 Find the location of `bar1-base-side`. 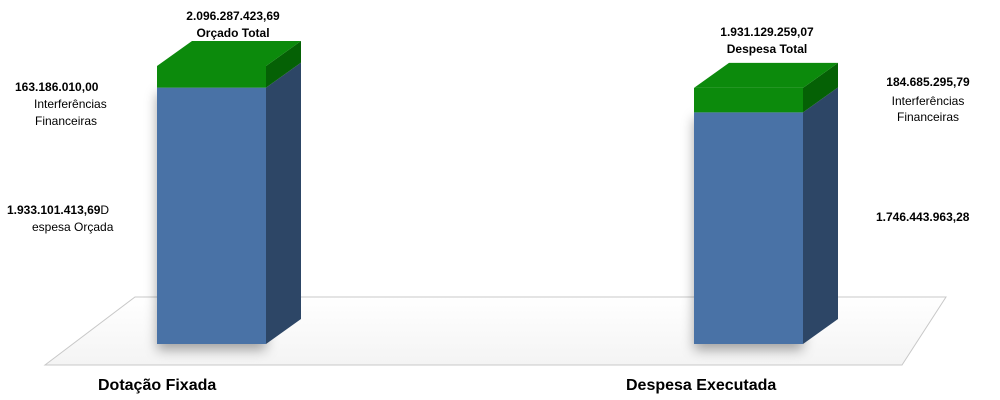

bar1-base-side is located at coordinates (283, 203).